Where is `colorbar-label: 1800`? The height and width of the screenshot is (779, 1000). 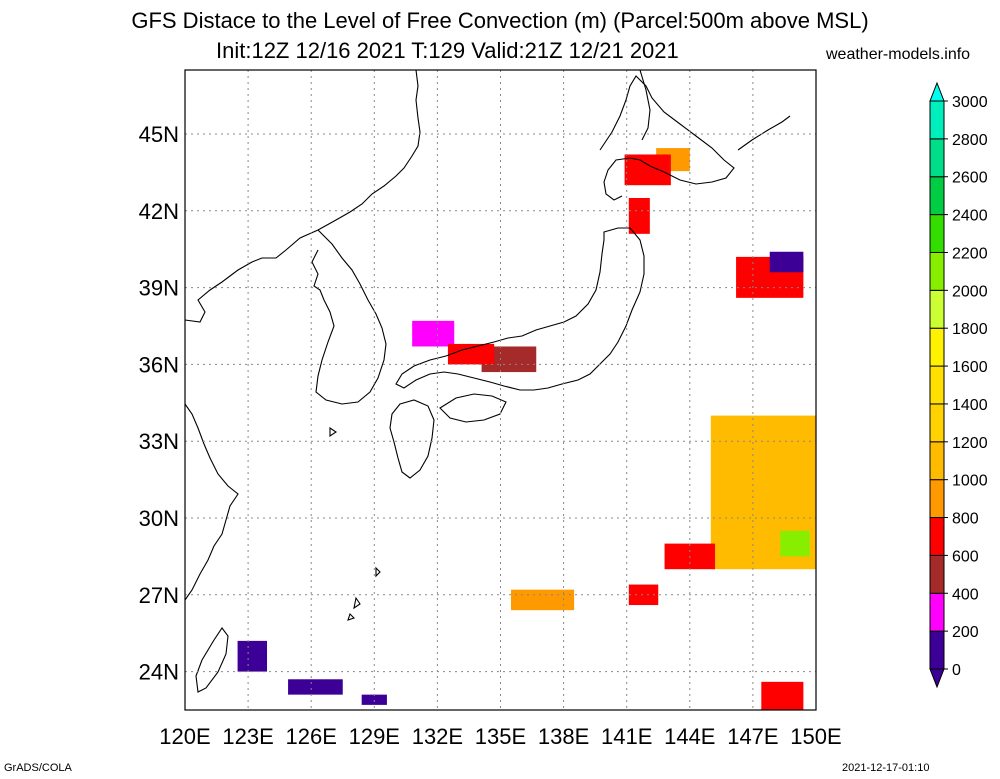 colorbar-label: 1800 is located at coordinates (970, 329).